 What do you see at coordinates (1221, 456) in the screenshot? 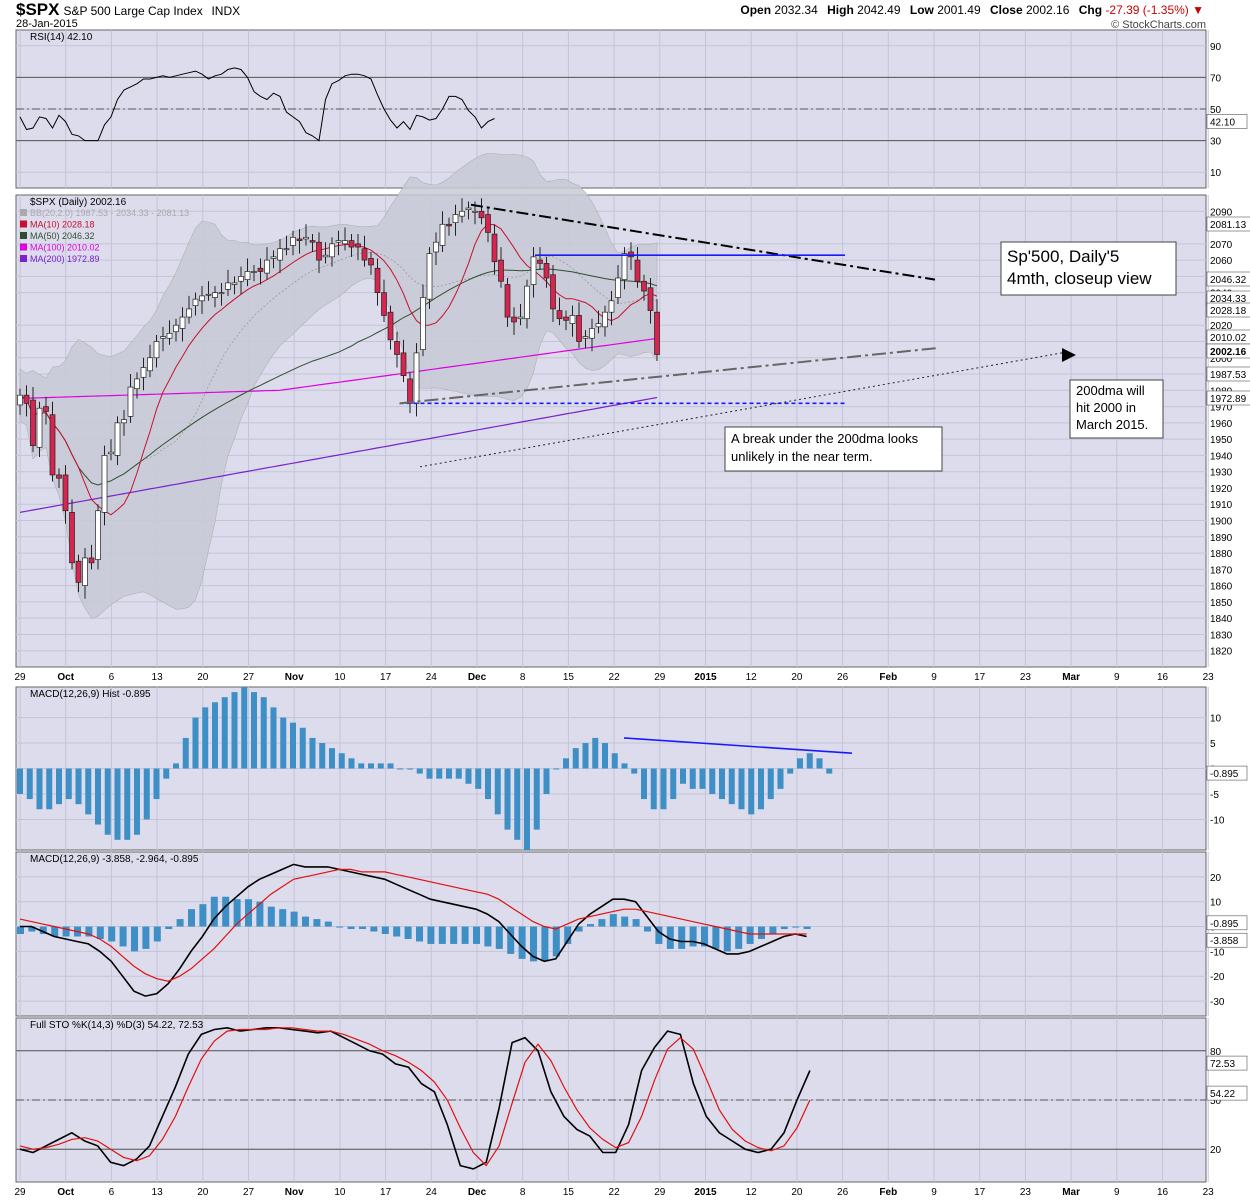
I see `price-tick-label: 1940` at bounding box center [1221, 456].